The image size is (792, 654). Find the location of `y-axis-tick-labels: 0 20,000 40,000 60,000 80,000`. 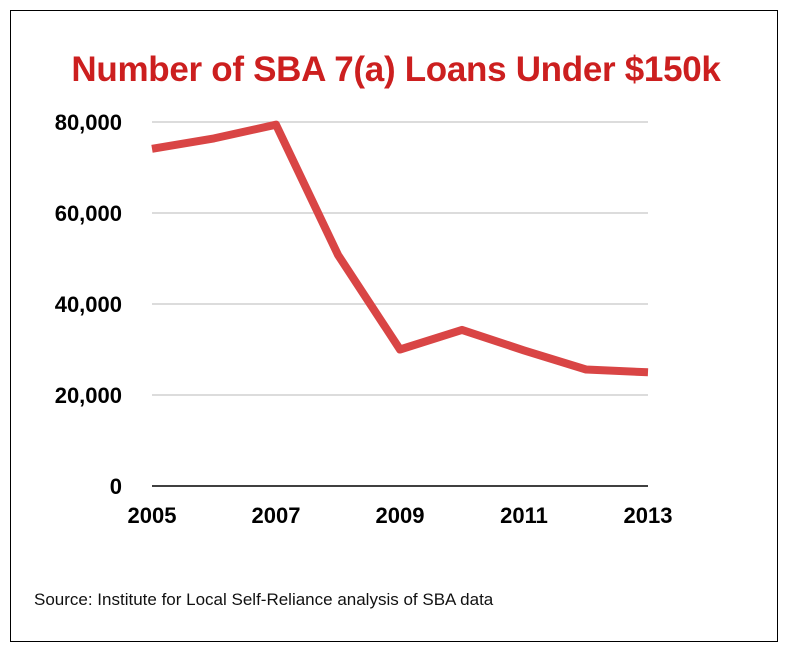

y-axis-tick-labels: 0 20,000 40,000 60,000 80,000 is located at coordinates (88, 304).